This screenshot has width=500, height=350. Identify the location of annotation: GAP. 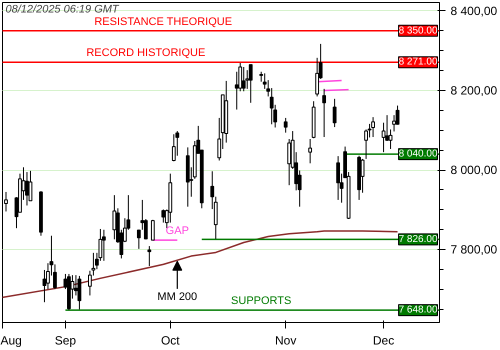
(177, 231).